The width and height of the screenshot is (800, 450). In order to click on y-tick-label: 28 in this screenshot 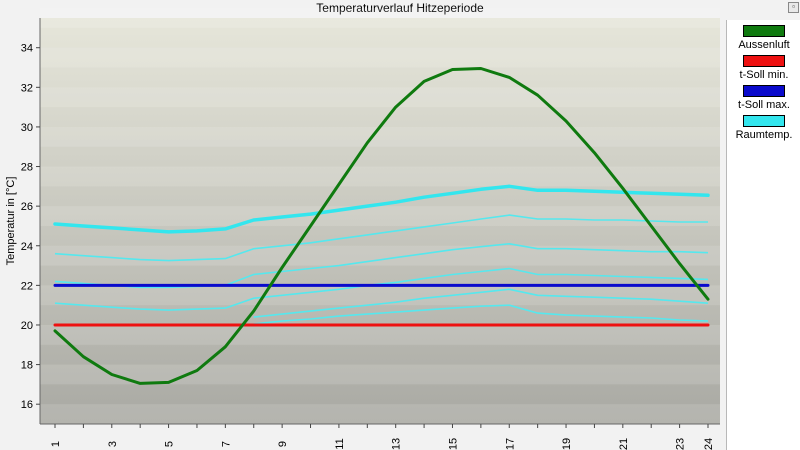, I will do `click(27, 168)`.